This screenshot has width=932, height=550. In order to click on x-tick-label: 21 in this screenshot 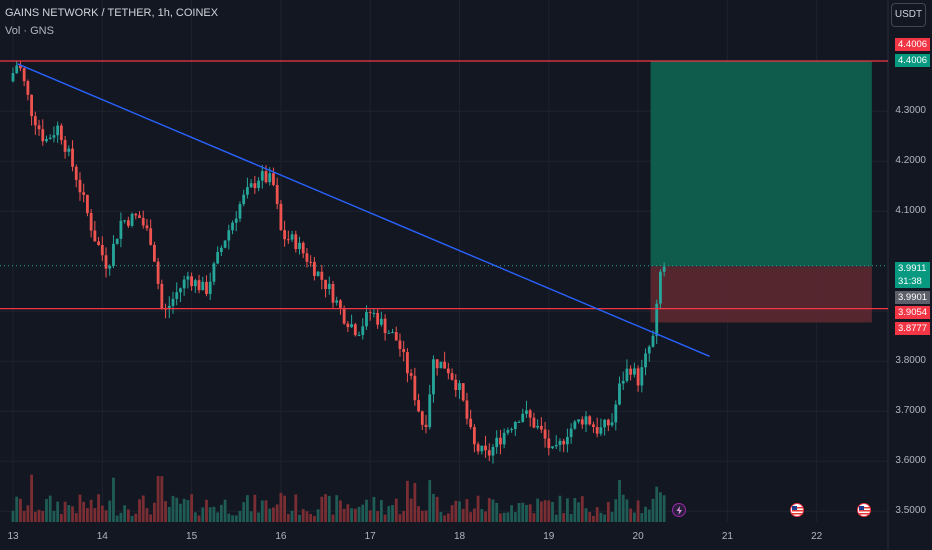, I will do `click(727, 536)`.